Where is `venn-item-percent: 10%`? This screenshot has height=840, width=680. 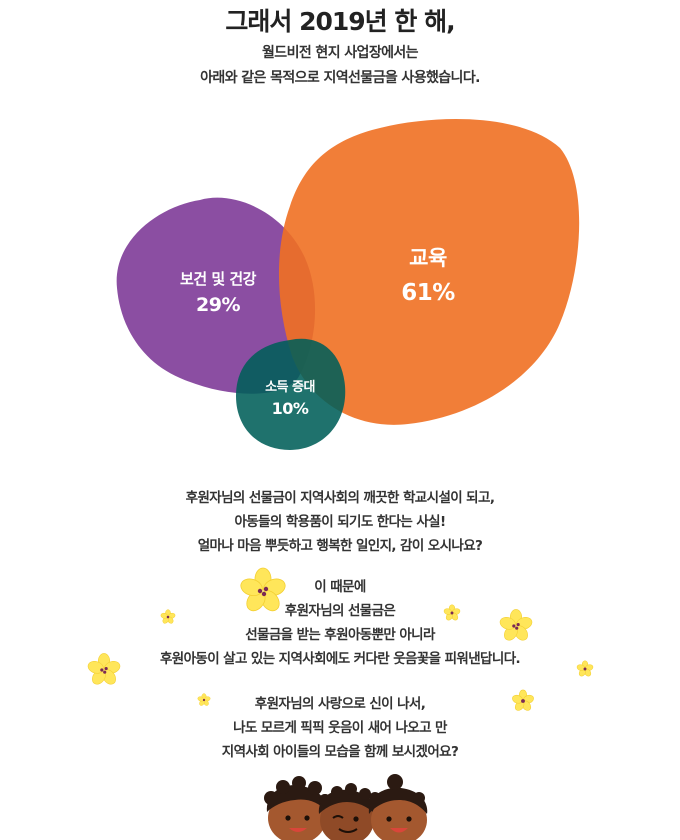 venn-item-percent: 10% is located at coordinates (290, 408).